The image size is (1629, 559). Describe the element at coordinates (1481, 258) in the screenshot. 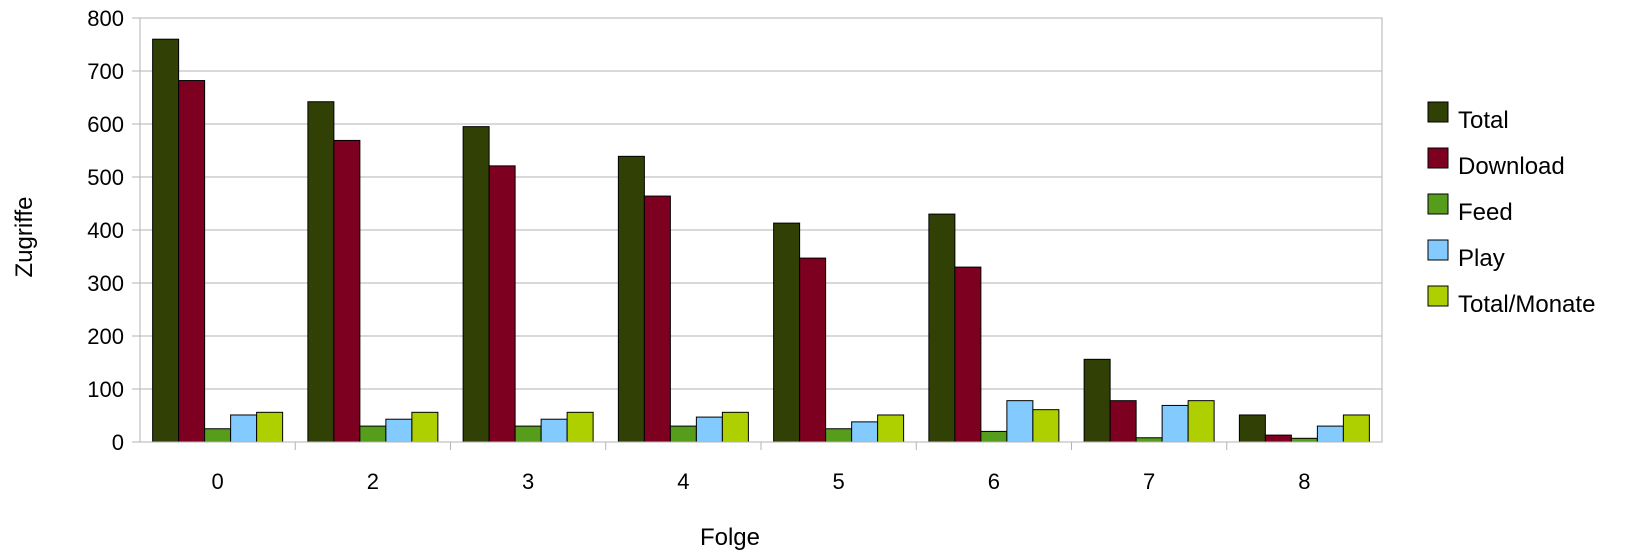

I see `legend-label: Play` at that location.